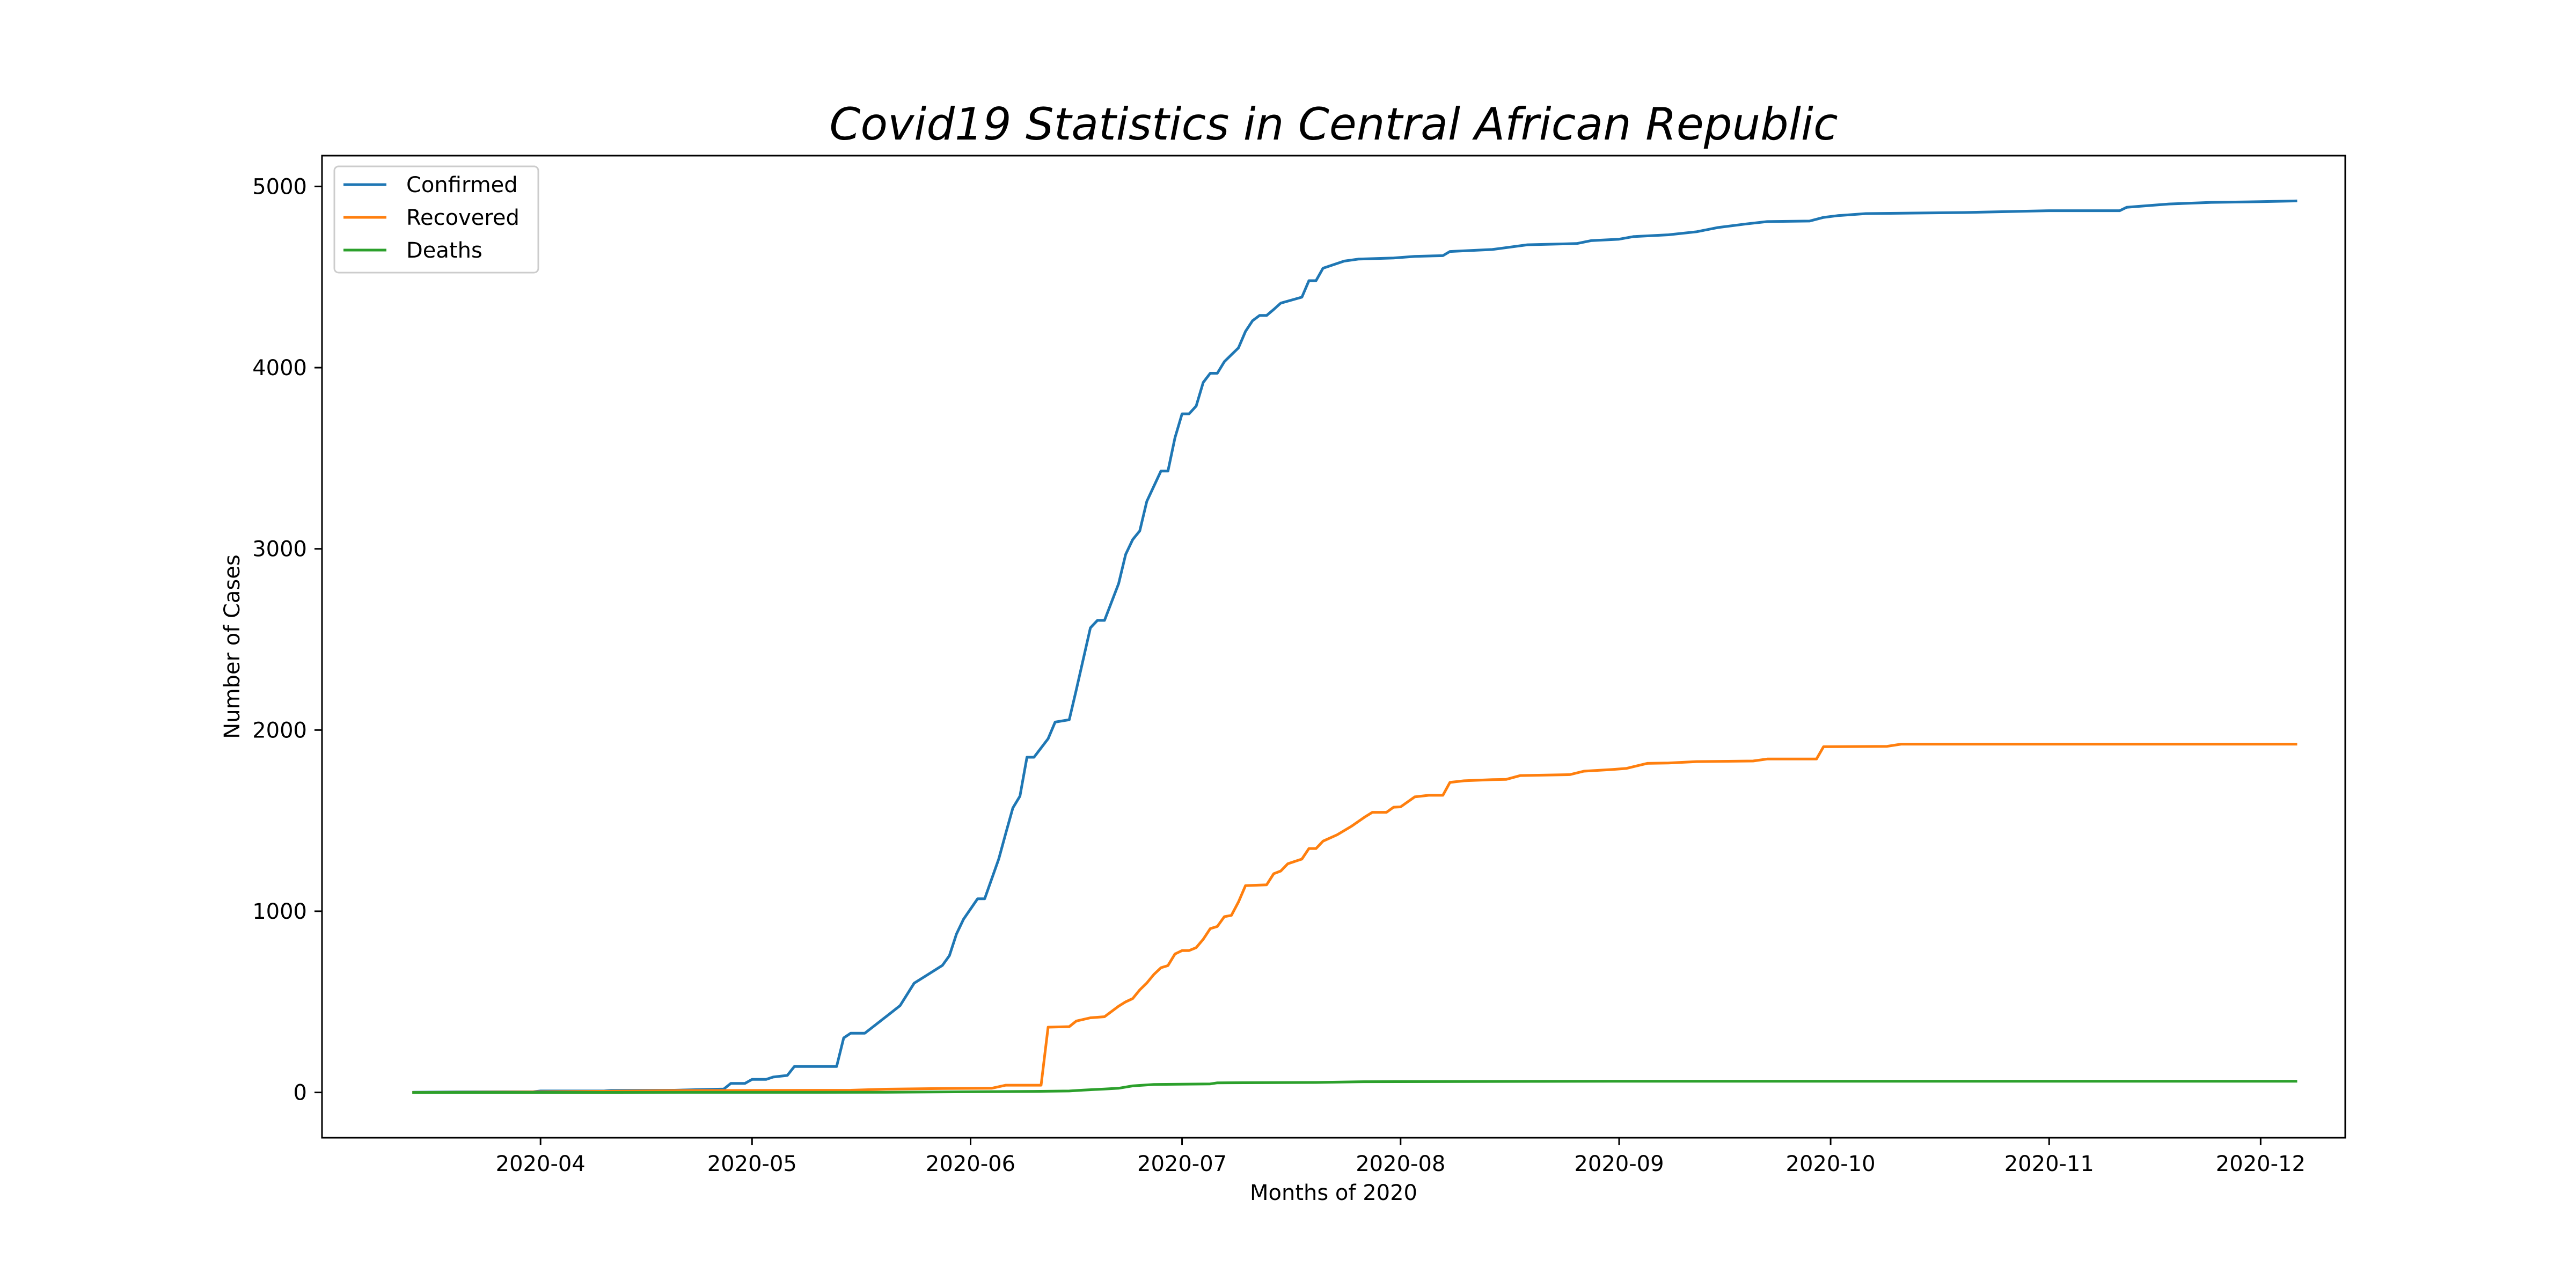 The image size is (2576, 1288). Describe the element at coordinates (2049, 1164) in the screenshot. I see `x-tick-label: 2020-11` at that location.